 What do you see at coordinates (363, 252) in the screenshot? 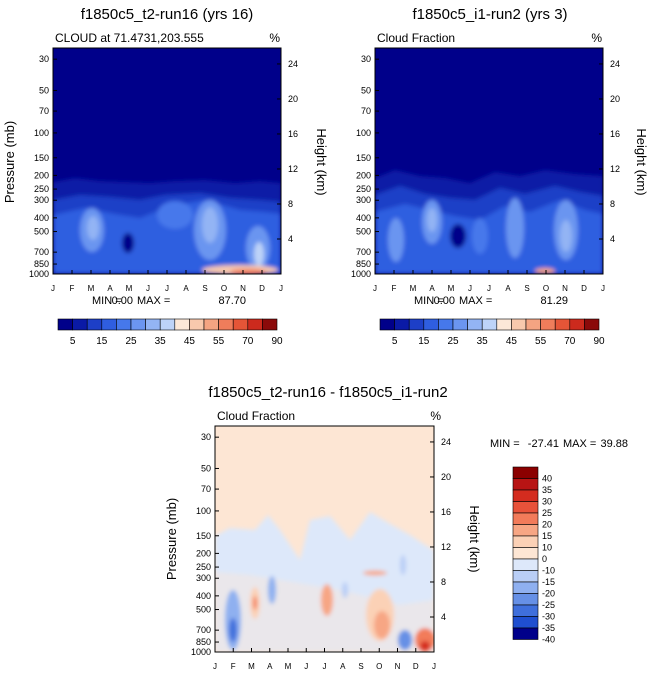
I see `y-tick-label: 700` at bounding box center [363, 252].